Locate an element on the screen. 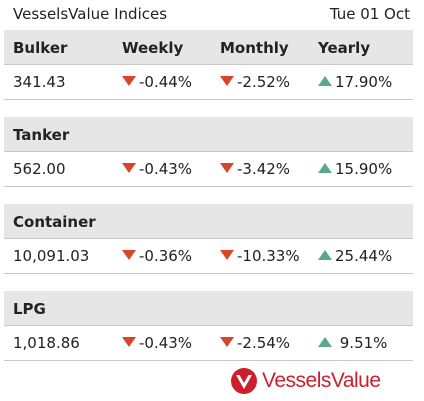 This screenshot has width=424, height=401. monthly-change: -2.54% is located at coordinates (255, 343).